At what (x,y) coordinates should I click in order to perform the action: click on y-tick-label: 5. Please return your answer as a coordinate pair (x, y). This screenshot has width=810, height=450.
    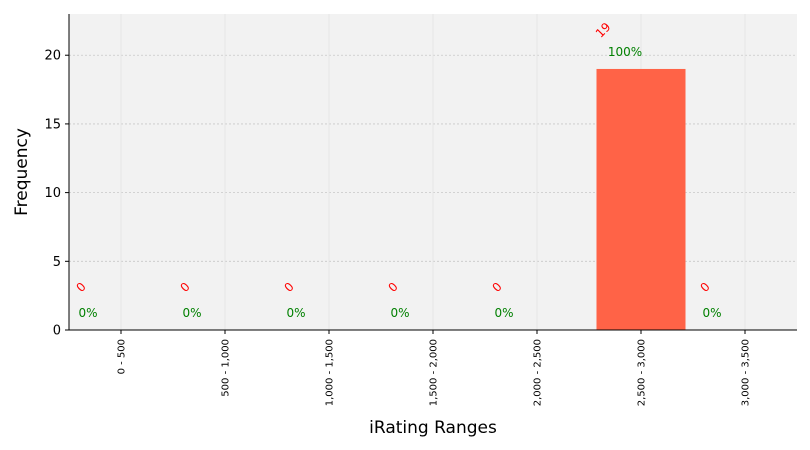
    Looking at the image, I should click on (57, 262).